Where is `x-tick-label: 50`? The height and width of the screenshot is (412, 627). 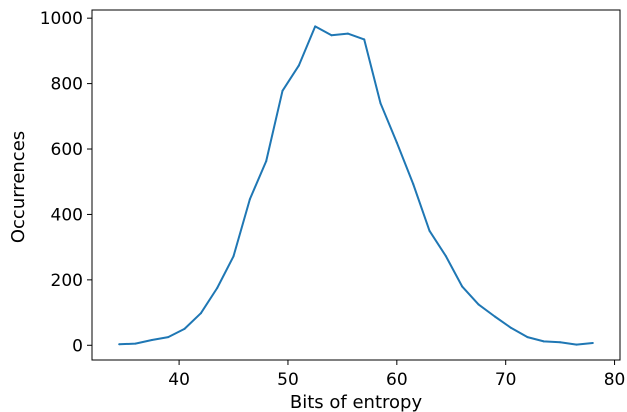
x-tick-label: 50 is located at coordinates (288, 380).